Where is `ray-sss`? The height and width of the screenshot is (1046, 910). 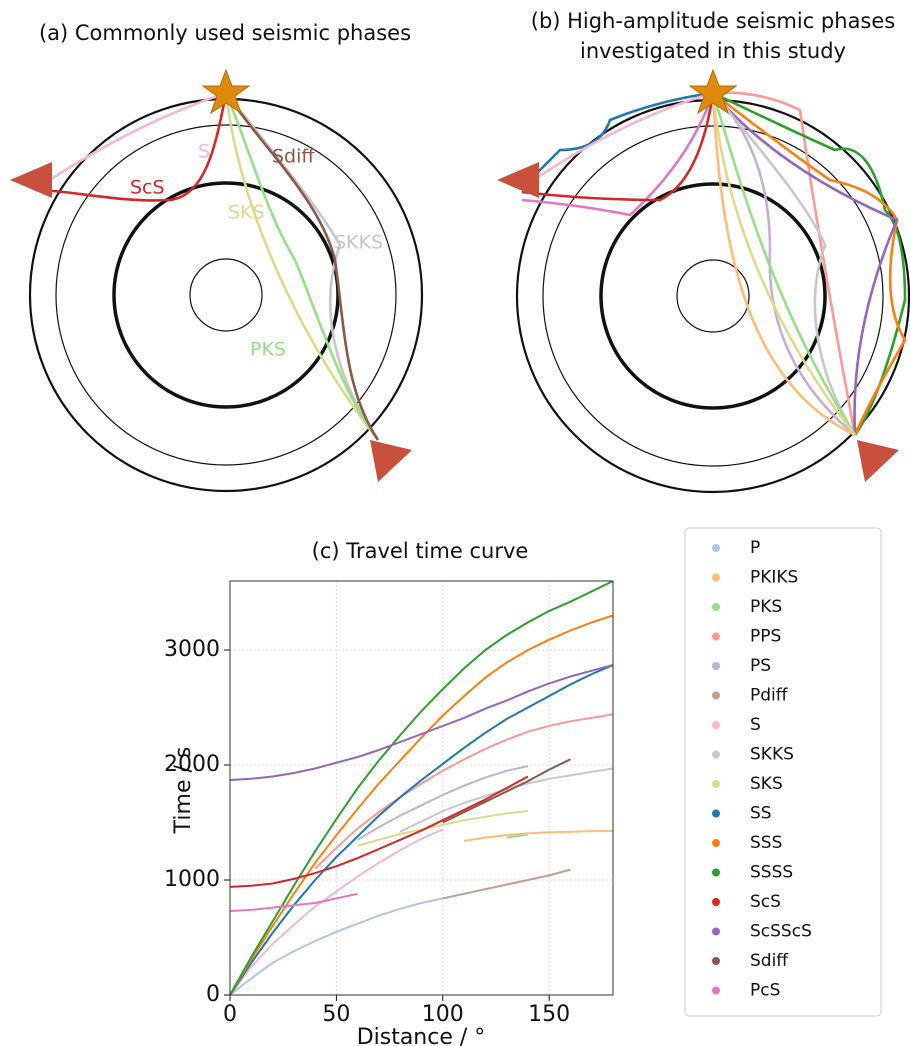 ray-sss is located at coordinates (809, 263).